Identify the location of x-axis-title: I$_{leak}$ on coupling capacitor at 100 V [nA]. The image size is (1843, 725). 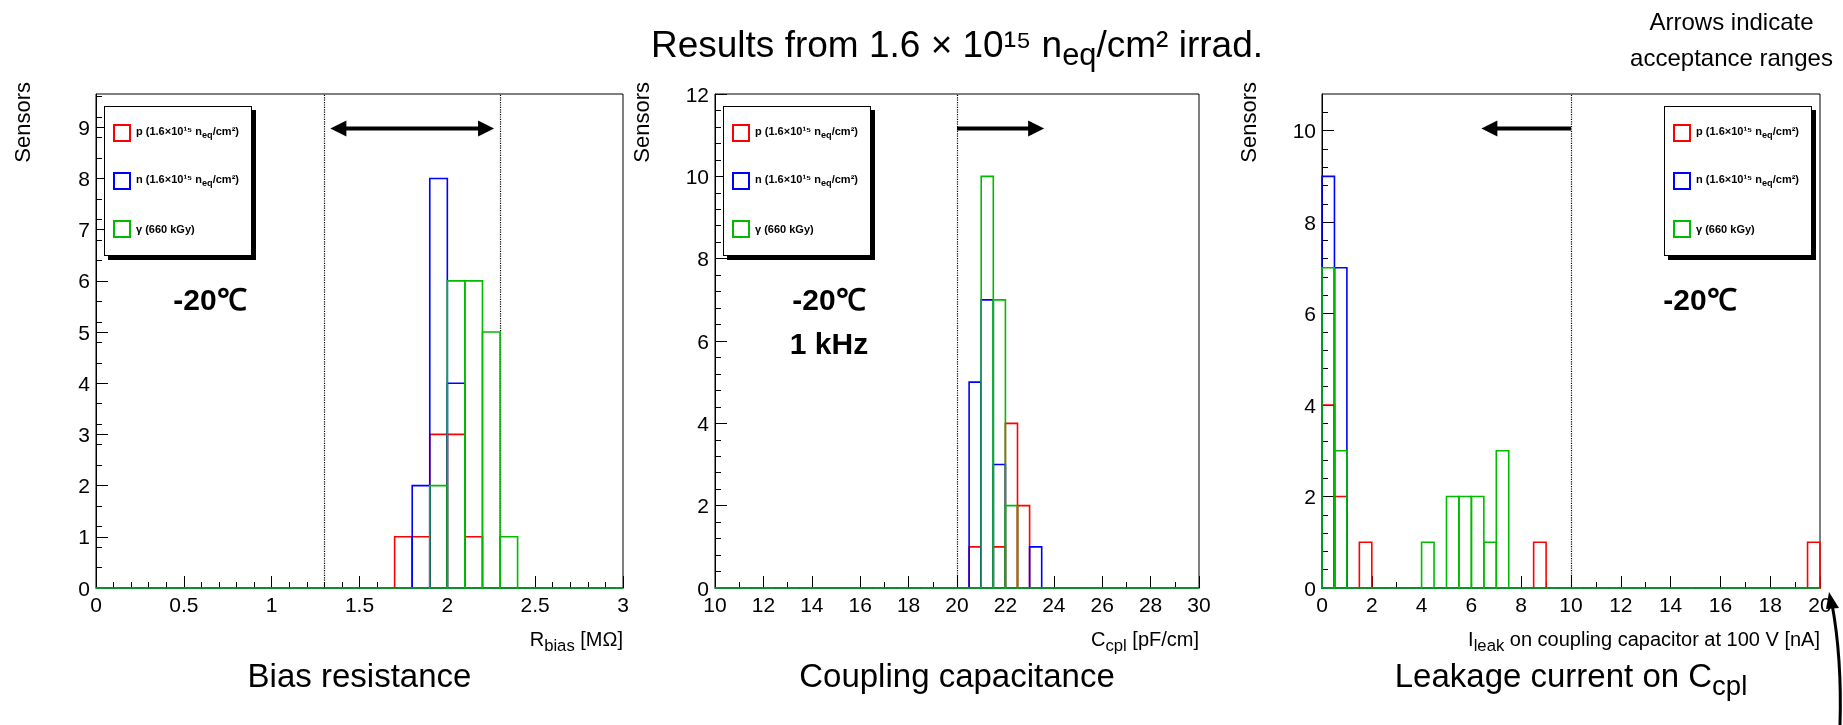
(1644, 642).